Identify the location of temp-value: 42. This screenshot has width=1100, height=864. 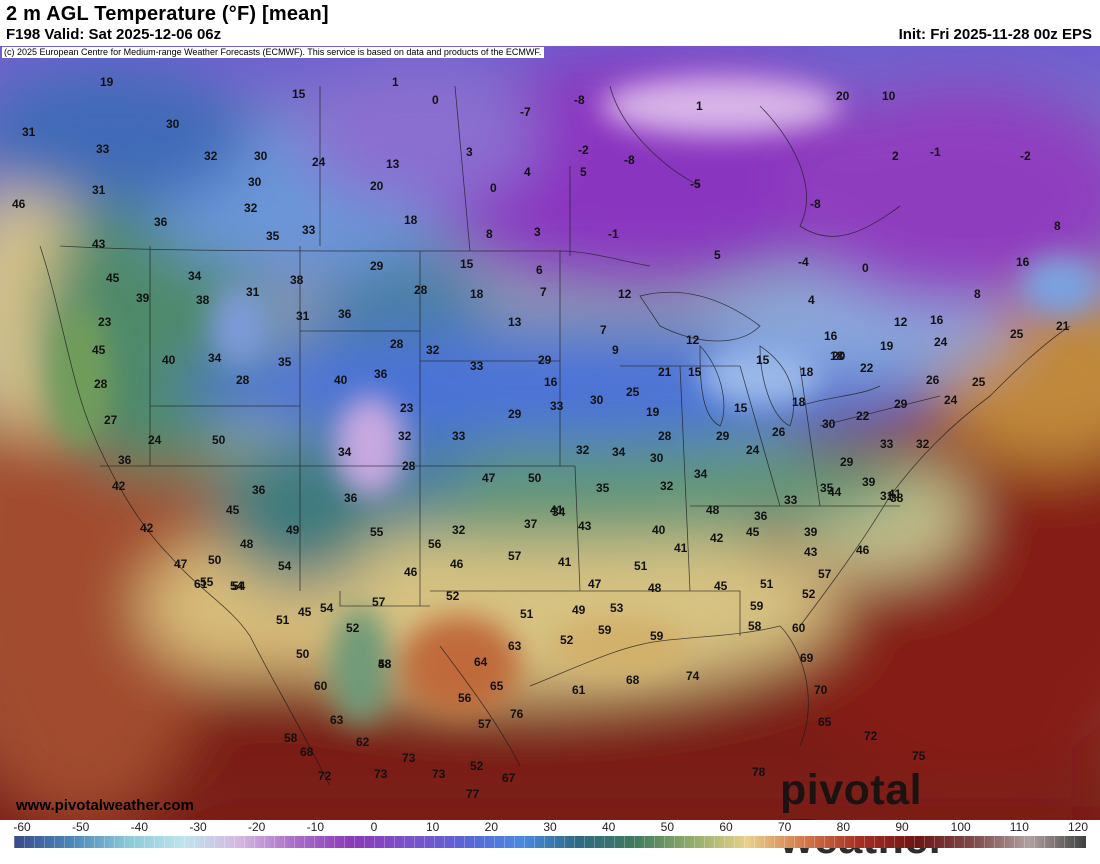
(119, 486).